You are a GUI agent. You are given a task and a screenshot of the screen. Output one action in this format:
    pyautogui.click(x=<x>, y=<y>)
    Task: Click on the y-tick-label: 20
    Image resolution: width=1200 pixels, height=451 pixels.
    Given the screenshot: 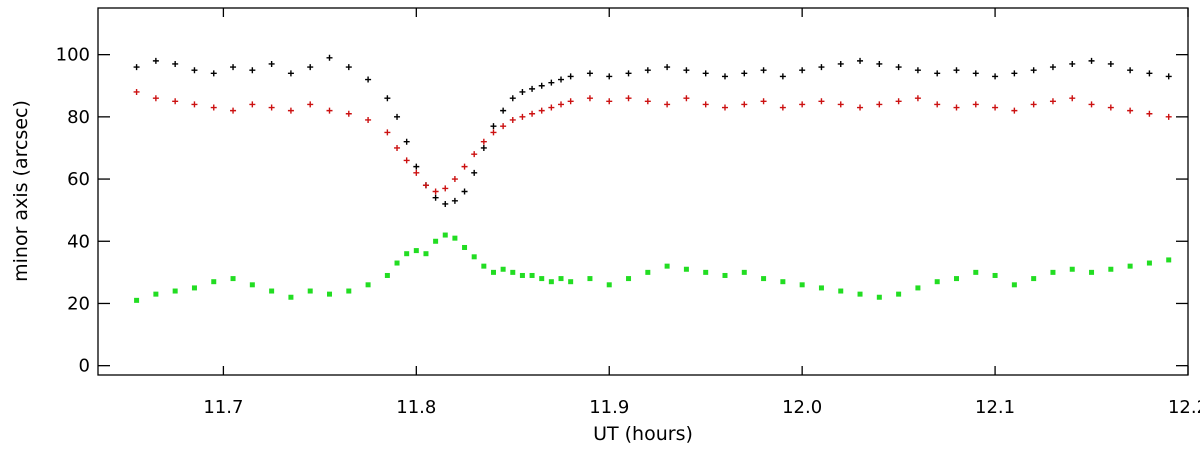 What is the action you would take?
    pyautogui.click(x=78, y=303)
    